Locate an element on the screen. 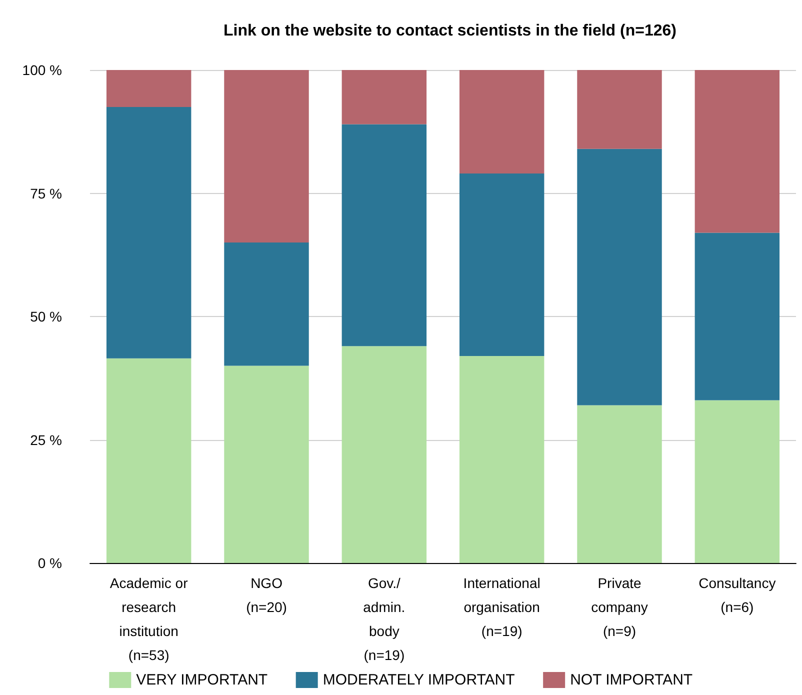  x-tick-label: NGO (n=20) is located at coordinates (266, 595).